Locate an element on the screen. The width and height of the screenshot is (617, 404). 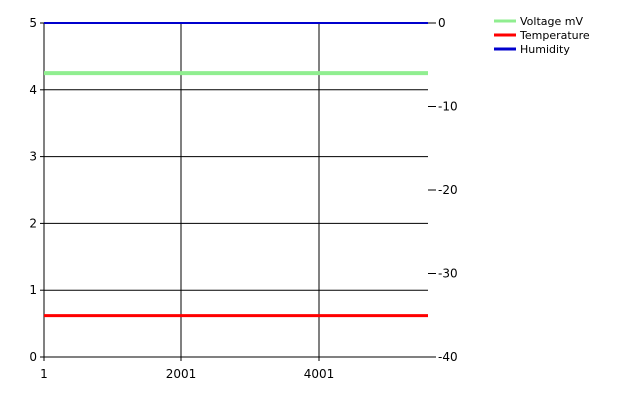
y-right-tick-label--40: -40 is located at coordinates (448, 357).